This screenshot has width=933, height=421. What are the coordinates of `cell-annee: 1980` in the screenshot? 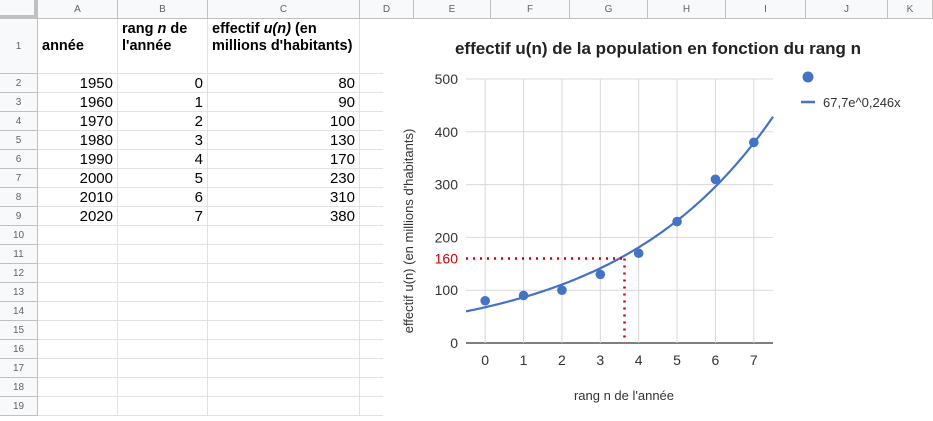 It's located at (96, 140).